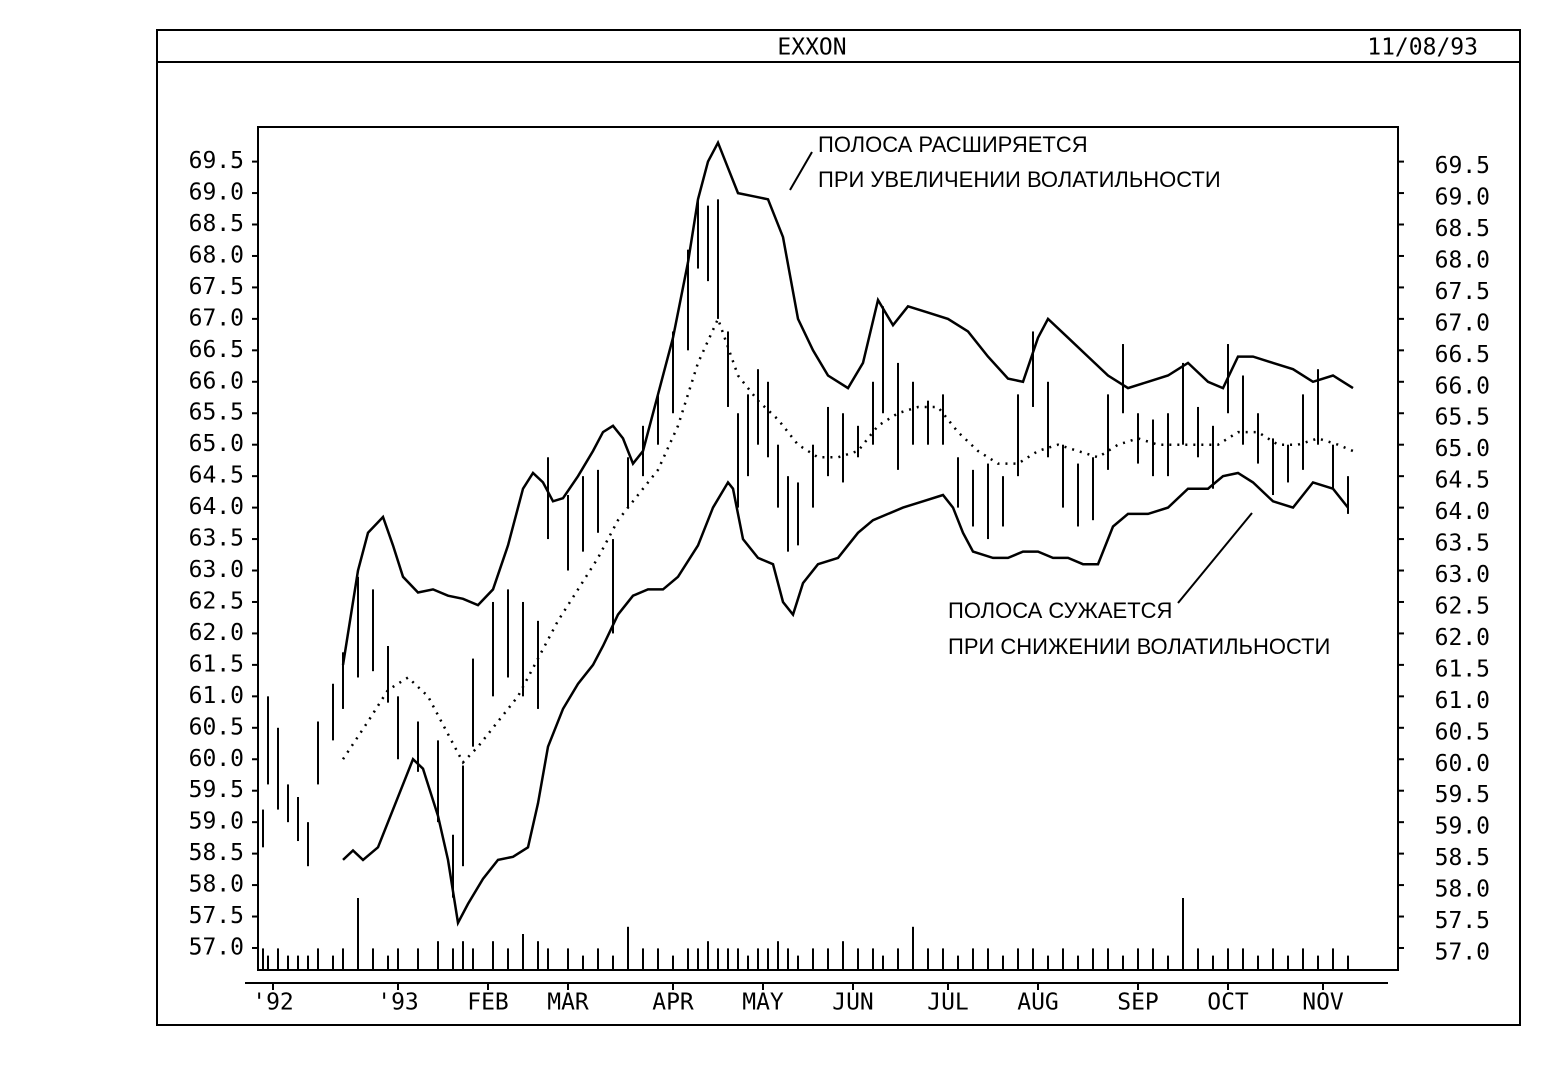  Describe the element at coordinates (1462, 890) in the screenshot. I see `y2-tick-label: 58.0` at that location.